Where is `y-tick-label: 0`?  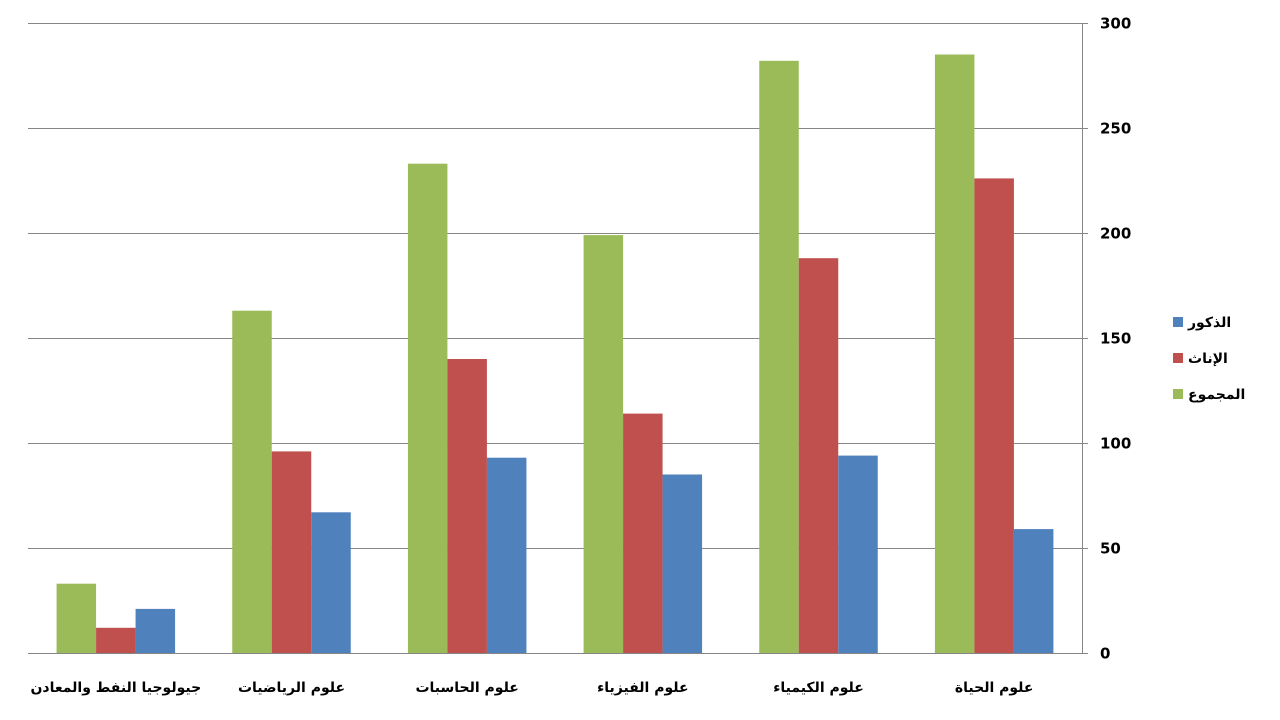
y-tick-label: 0 is located at coordinates (1105, 654).